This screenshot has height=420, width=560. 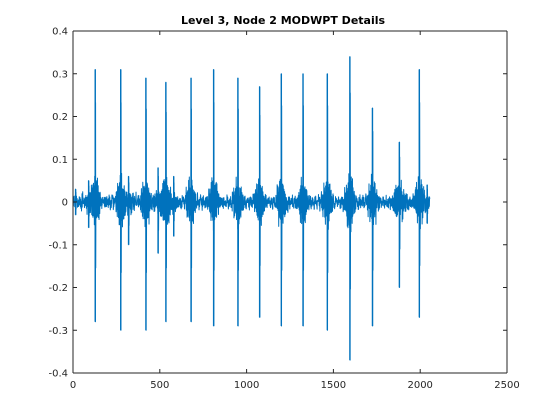 What do you see at coordinates (333, 385) in the screenshot?
I see `x-axis-tick-label: 1500` at bounding box center [333, 385].